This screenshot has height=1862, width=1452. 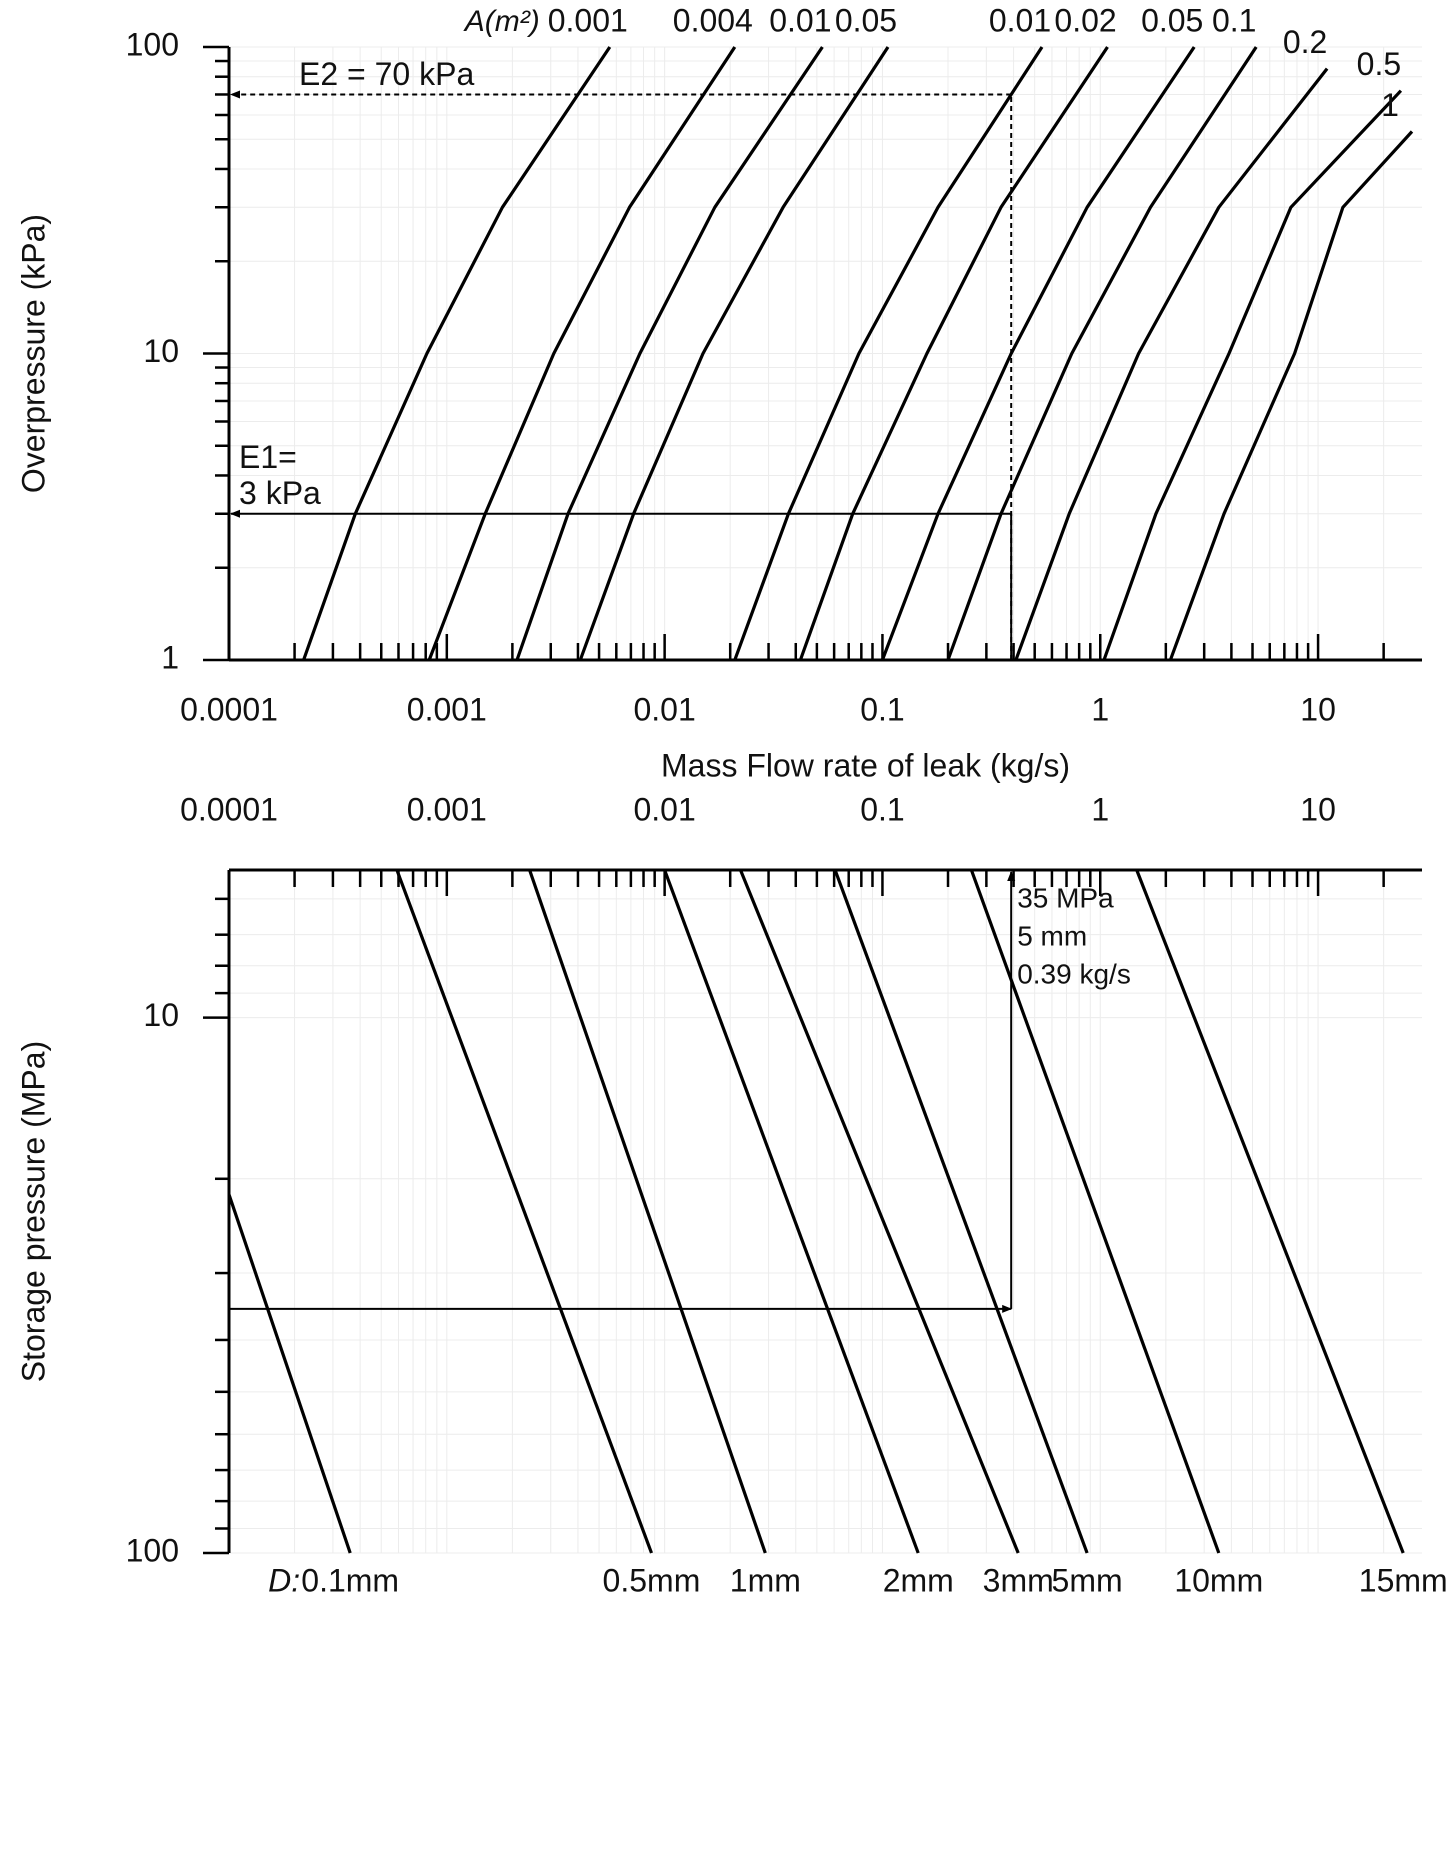 I want to click on series-label: 0.5, so click(x=1379, y=64).